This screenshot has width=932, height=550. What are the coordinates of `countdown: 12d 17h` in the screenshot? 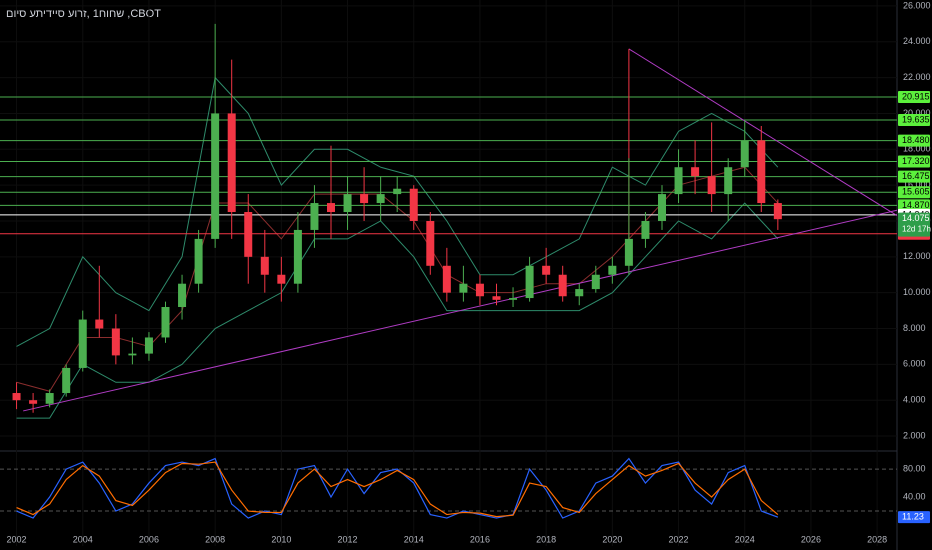 It's located at (916, 229).